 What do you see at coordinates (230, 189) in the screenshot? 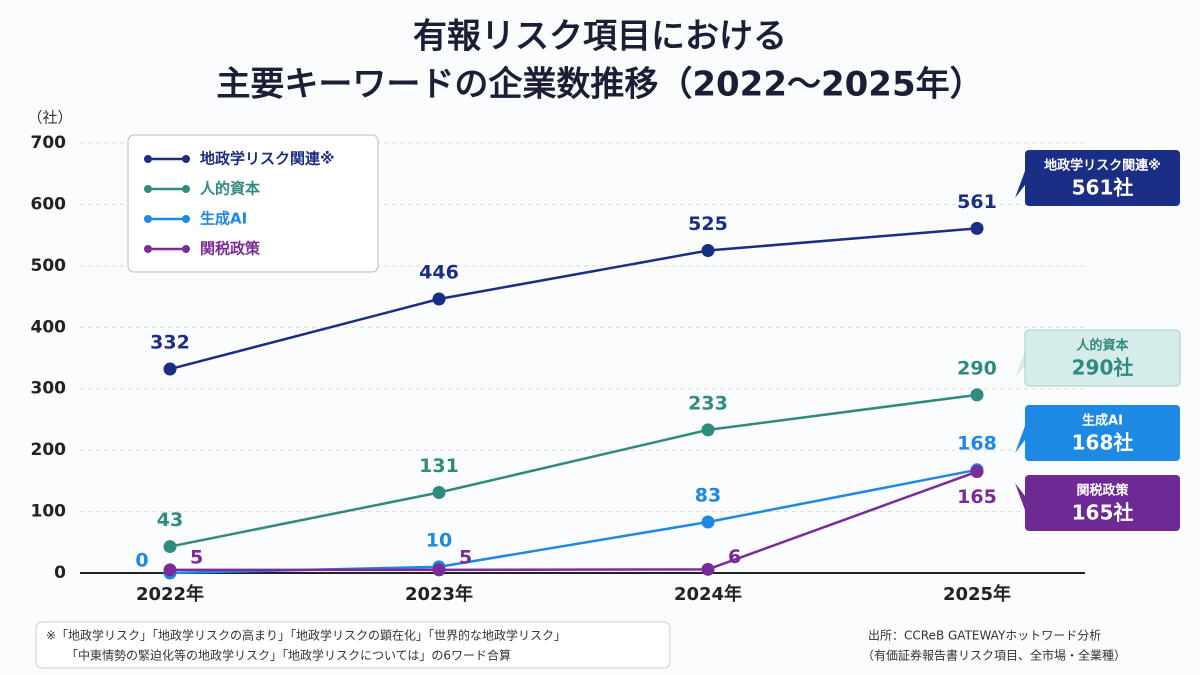
I see `legend-label: 人的資本` at bounding box center [230, 189].